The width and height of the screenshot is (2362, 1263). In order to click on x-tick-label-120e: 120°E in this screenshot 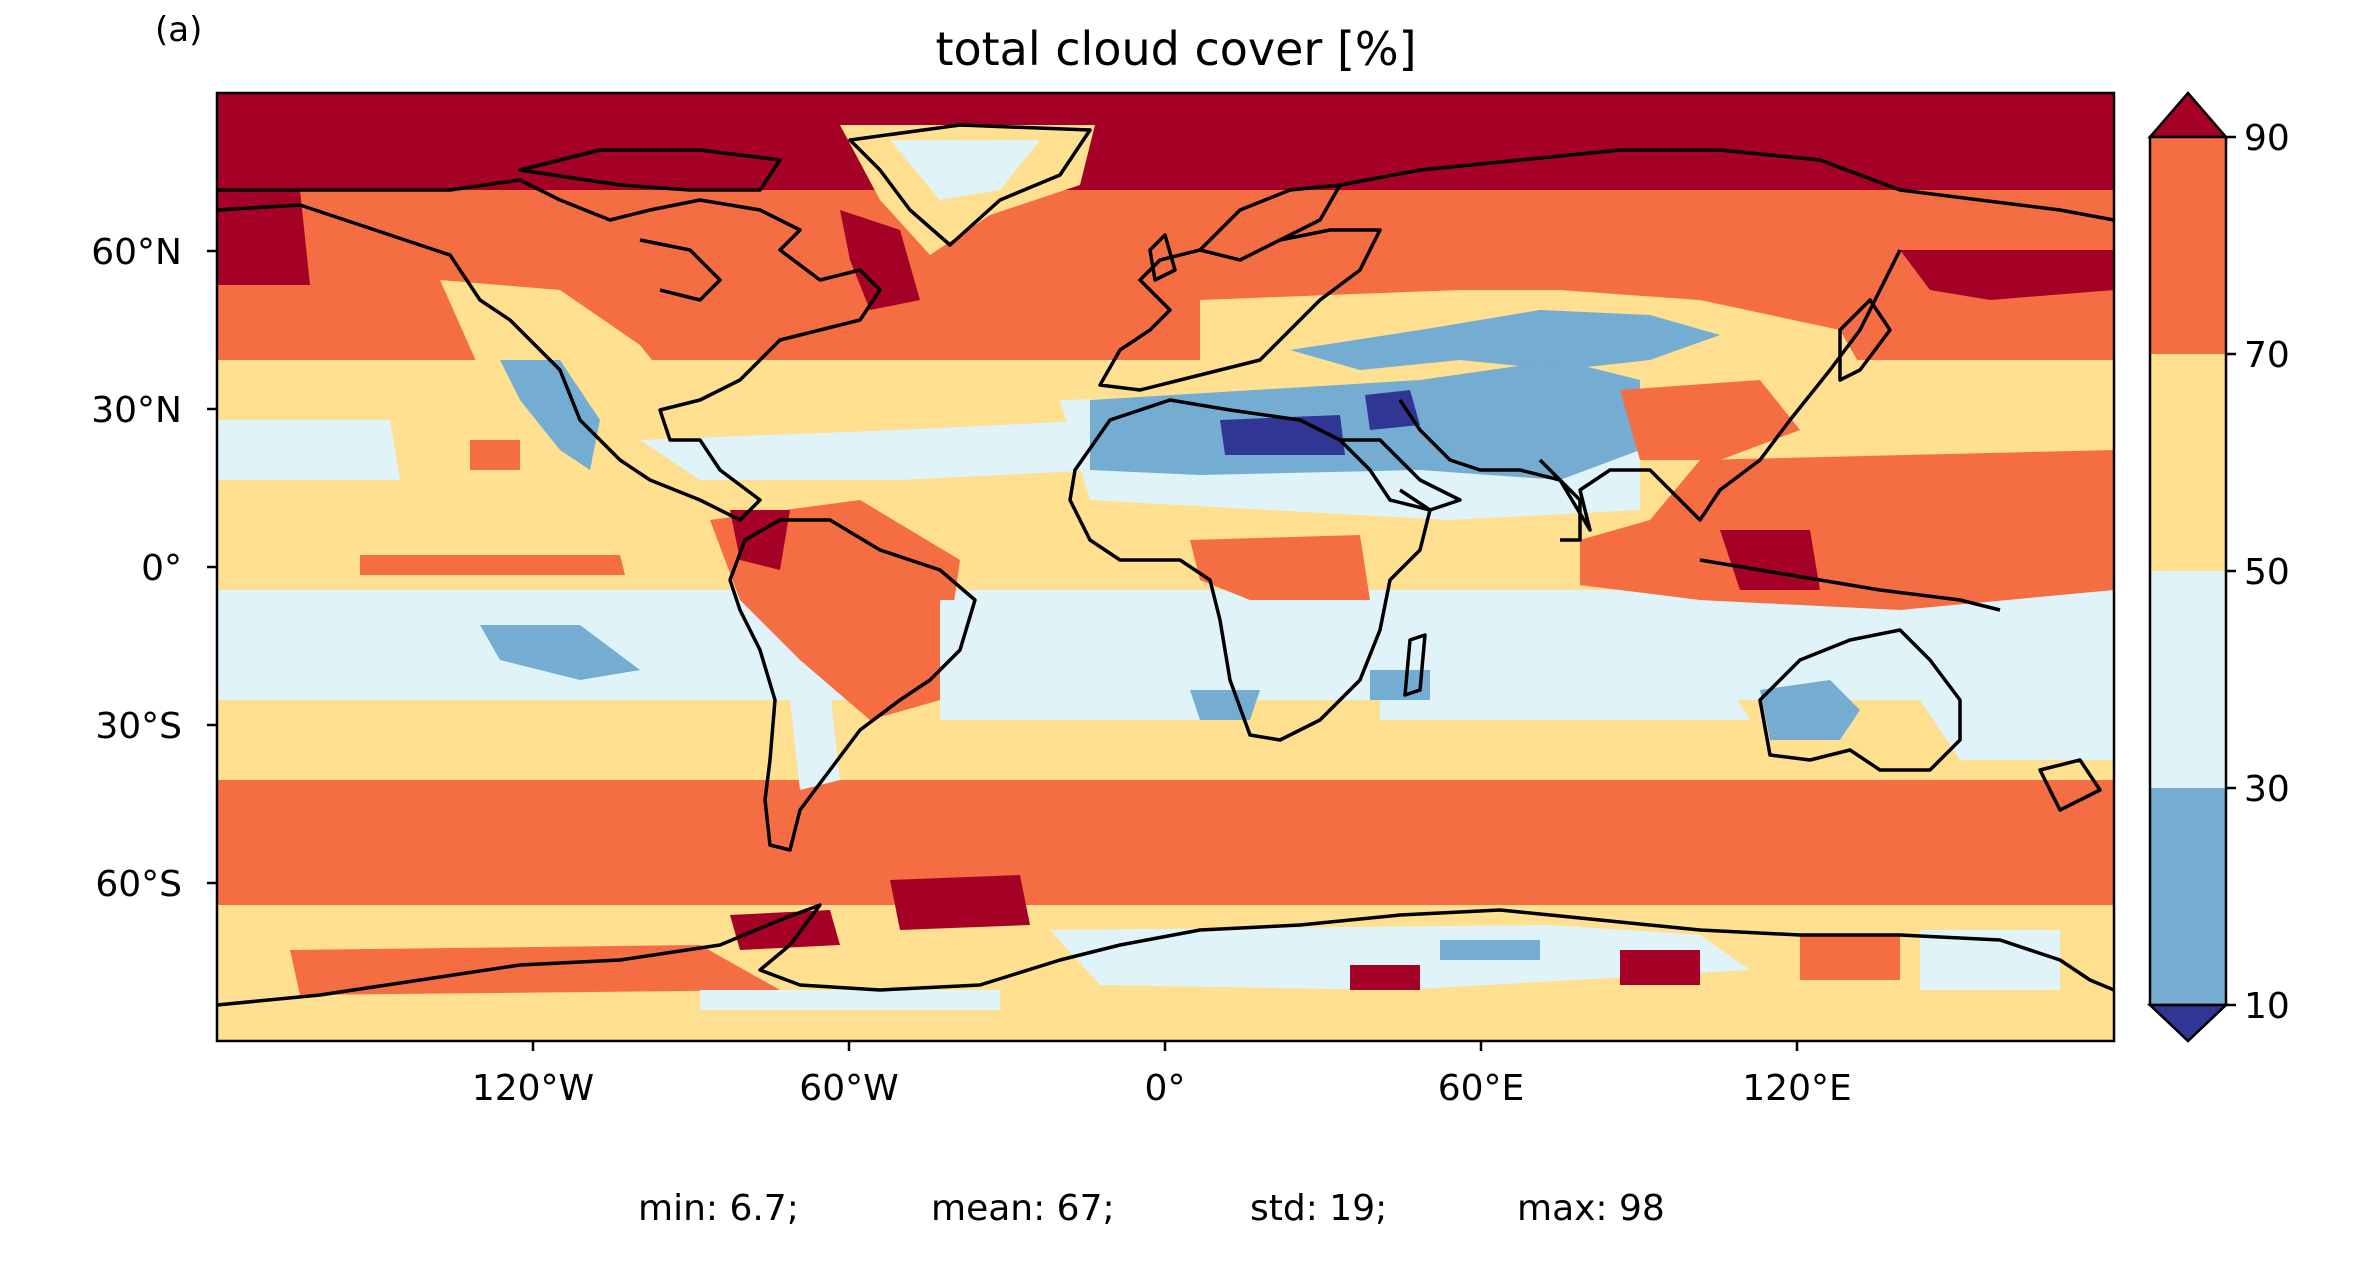, I will do `click(1796, 1088)`.